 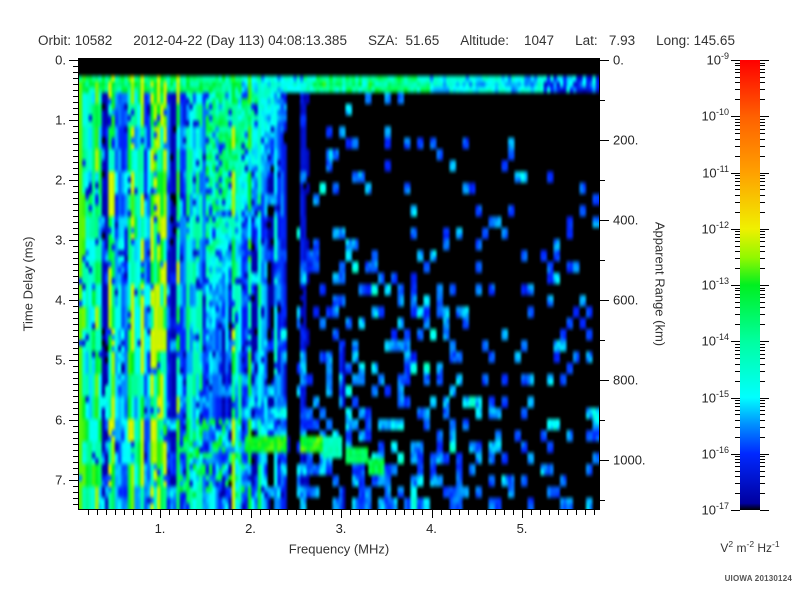 What do you see at coordinates (60, 60) in the screenshot?
I see `y-axis-tick-label: 0.` at bounding box center [60, 60].